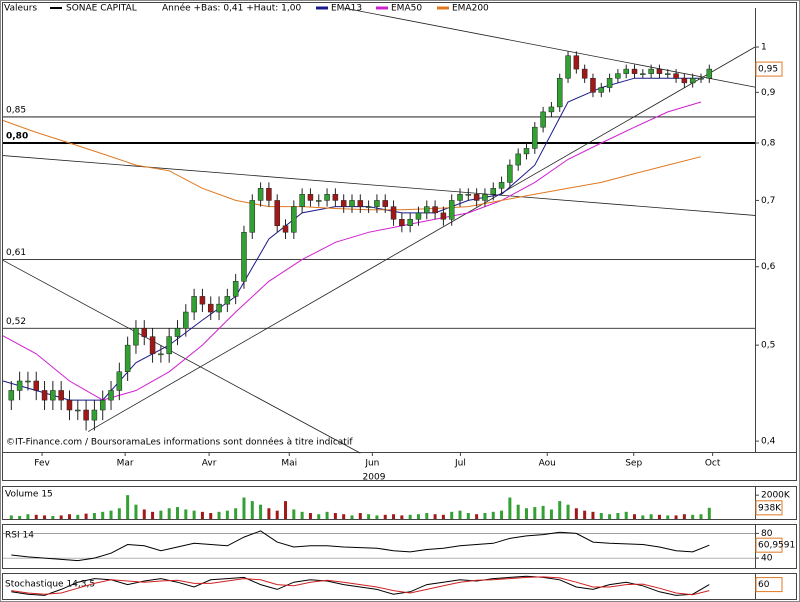  Describe the element at coordinates (460, 464) in the screenshot. I see `x-tick-label: Jul` at that location.